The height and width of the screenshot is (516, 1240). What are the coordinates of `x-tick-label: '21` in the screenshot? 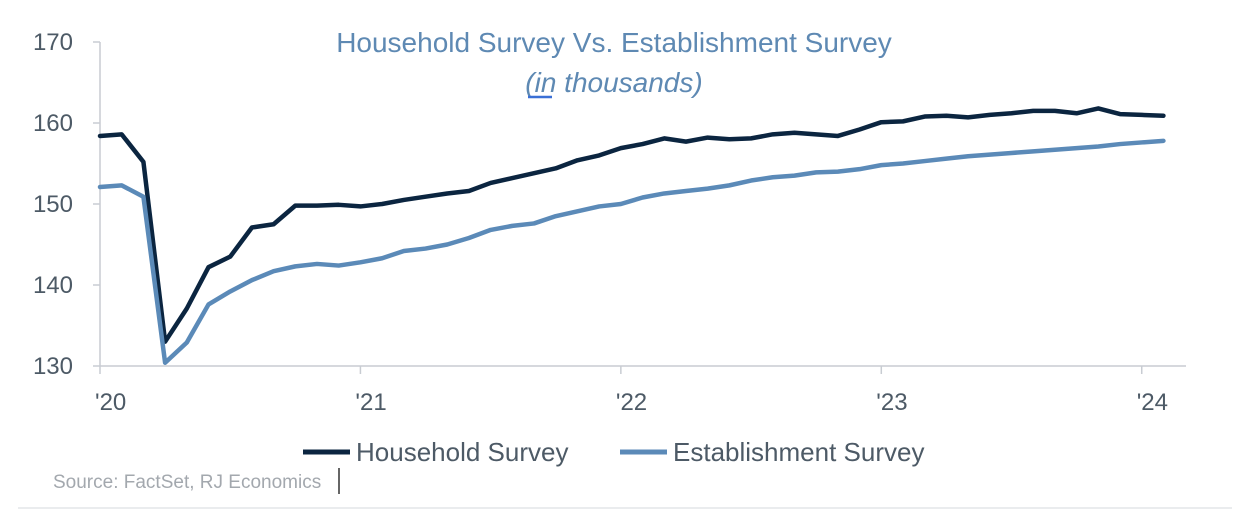 It's located at (370, 402).